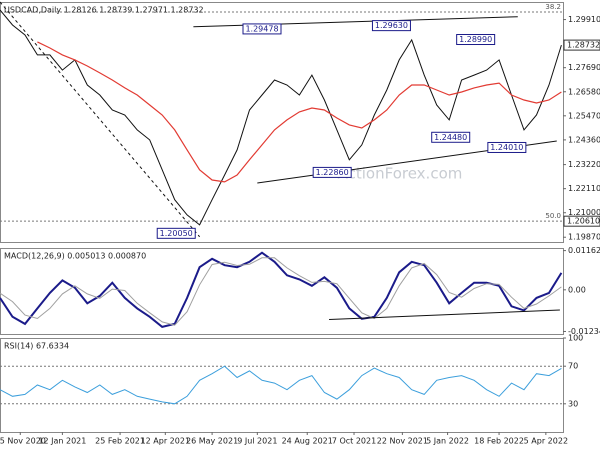 Image resolution: width=600 pixels, height=450 pixels. Describe the element at coordinates (584, 19) in the screenshot. I see `y-tick-label: 1.29910` at that location.